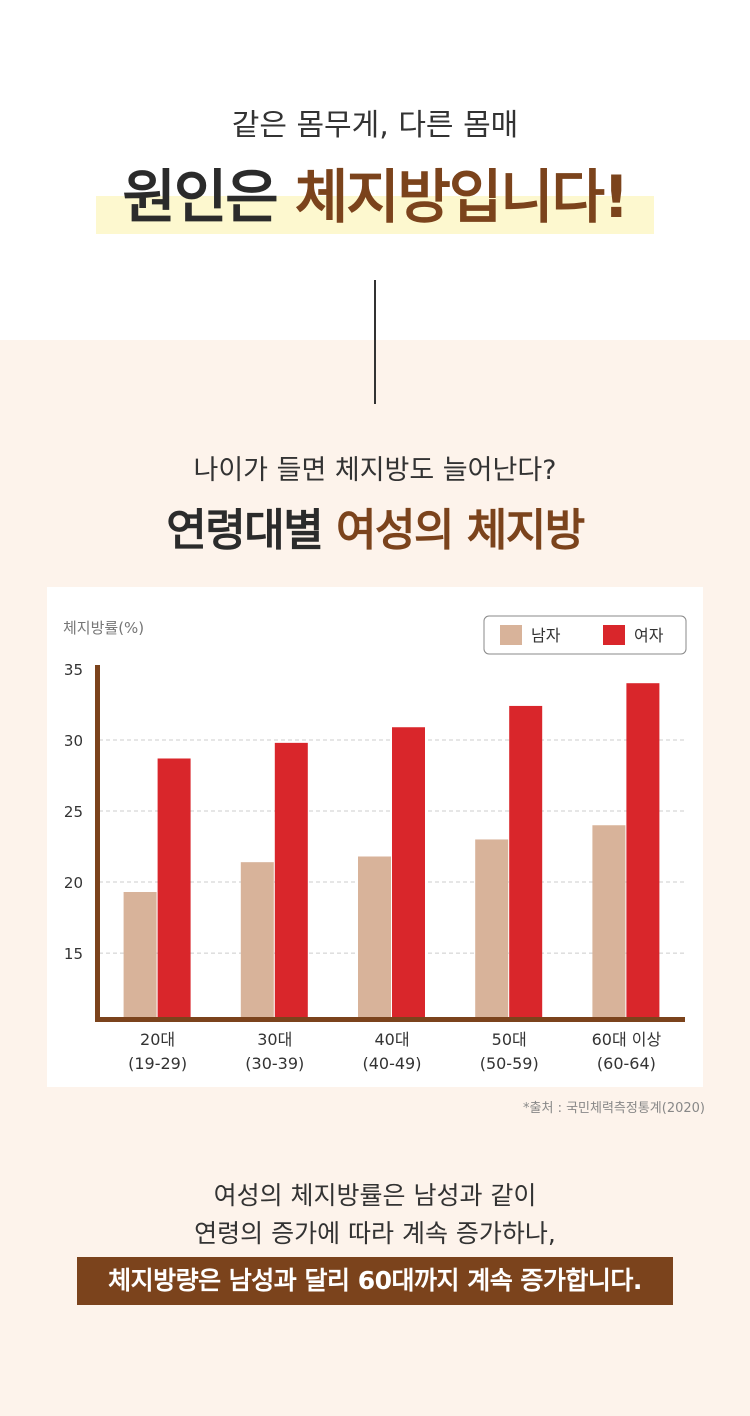 The width and height of the screenshot is (750, 1416). Describe the element at coordinates (375, 215) in the screenshot. I see `headline-highlight` at that location.